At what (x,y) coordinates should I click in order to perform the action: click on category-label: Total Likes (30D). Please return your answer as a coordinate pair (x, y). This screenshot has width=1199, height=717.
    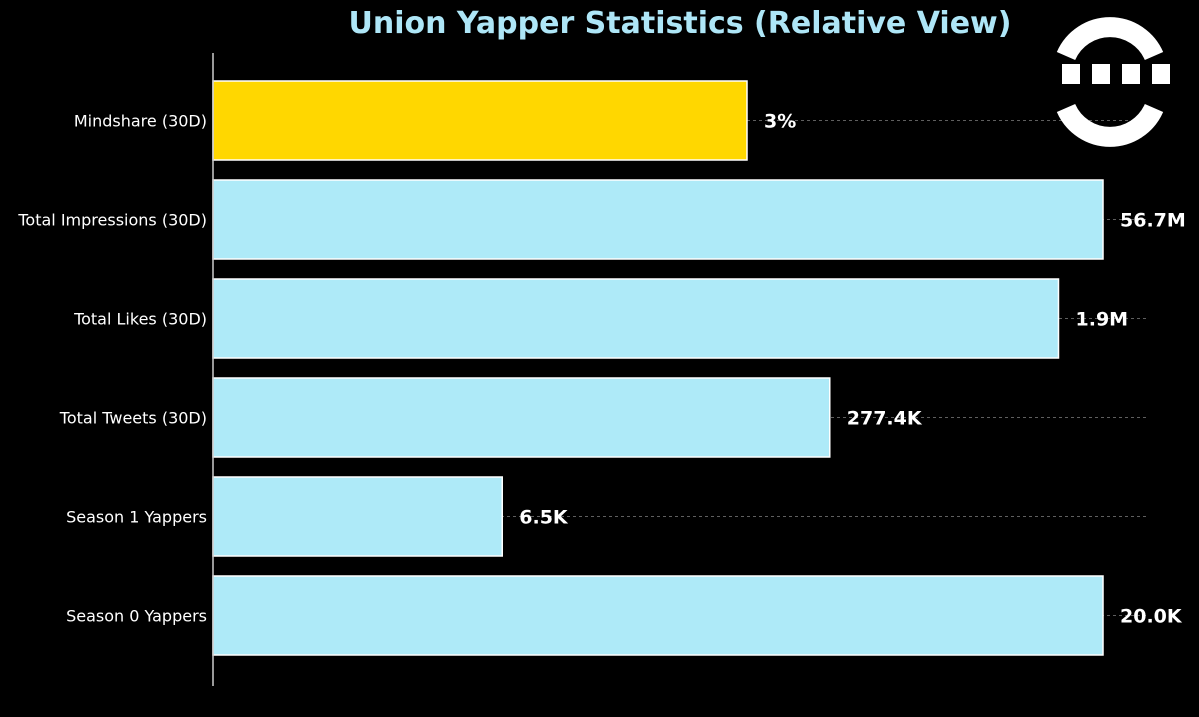
    Looking at the image, I should click on (140, 319).